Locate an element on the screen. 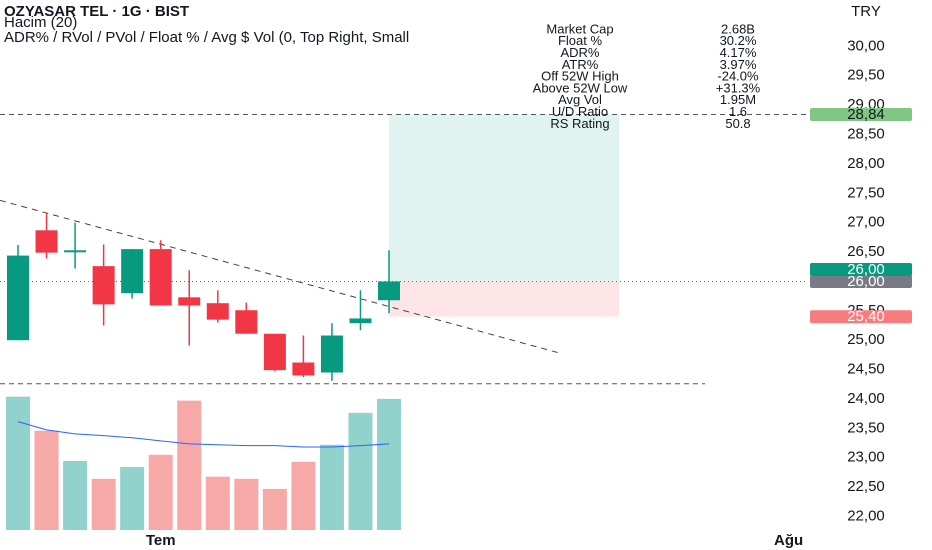  y-tick-label: 30,00 is located at coordinates (866, 45).